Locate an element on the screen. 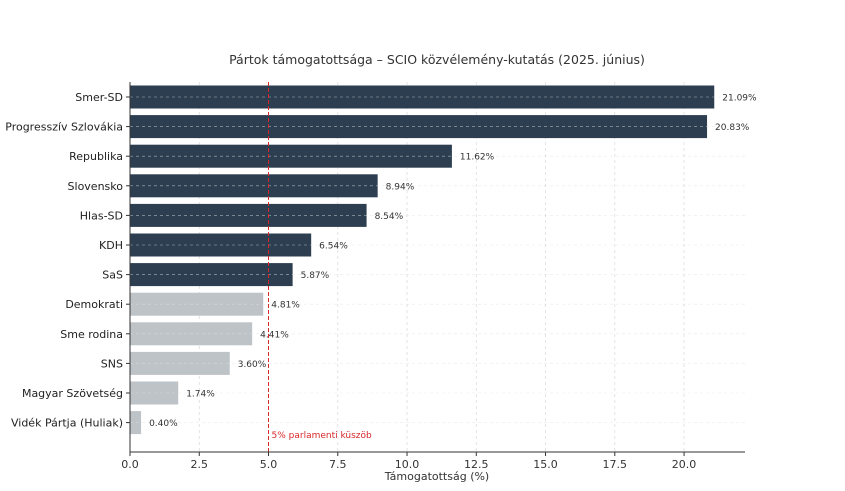 This screenshot has width=845, height=491. y-tick-label: Republika is located at coordinates (96, 156).